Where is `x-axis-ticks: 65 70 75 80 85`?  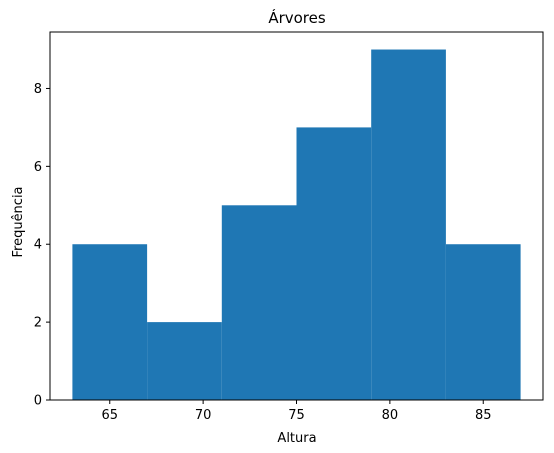
x-axis-ticks: 65 70 75 80 85 is located at coordinates (296, 411).